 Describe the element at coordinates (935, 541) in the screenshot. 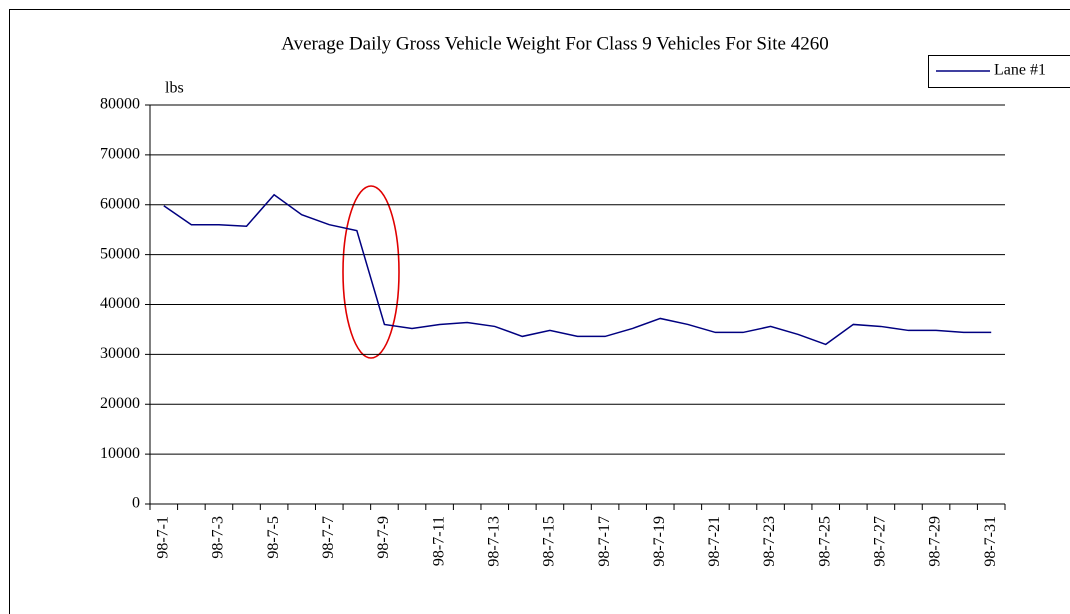

I see `x-tick-label: 98-7-29` at that location.